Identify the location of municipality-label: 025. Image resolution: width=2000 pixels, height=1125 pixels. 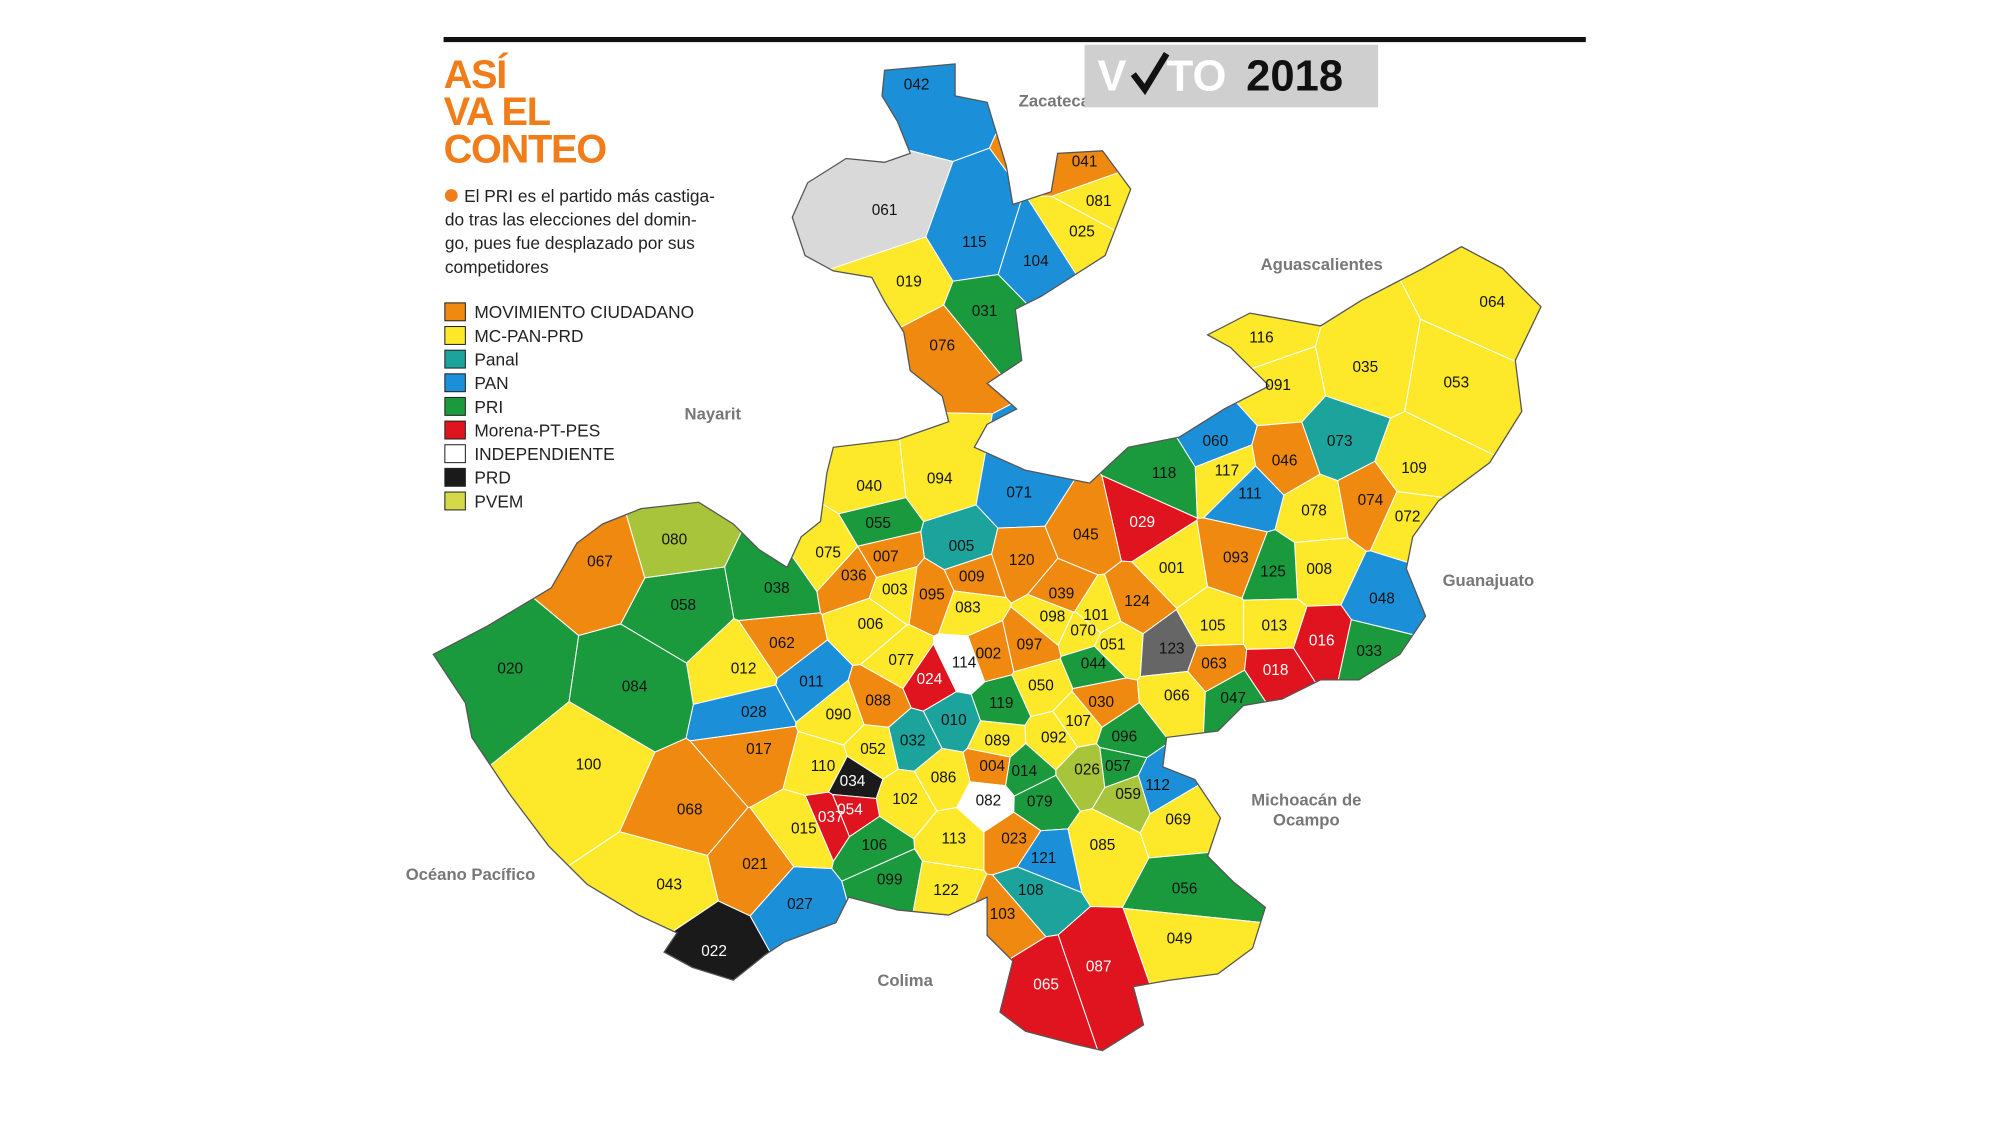
(1082, 232).